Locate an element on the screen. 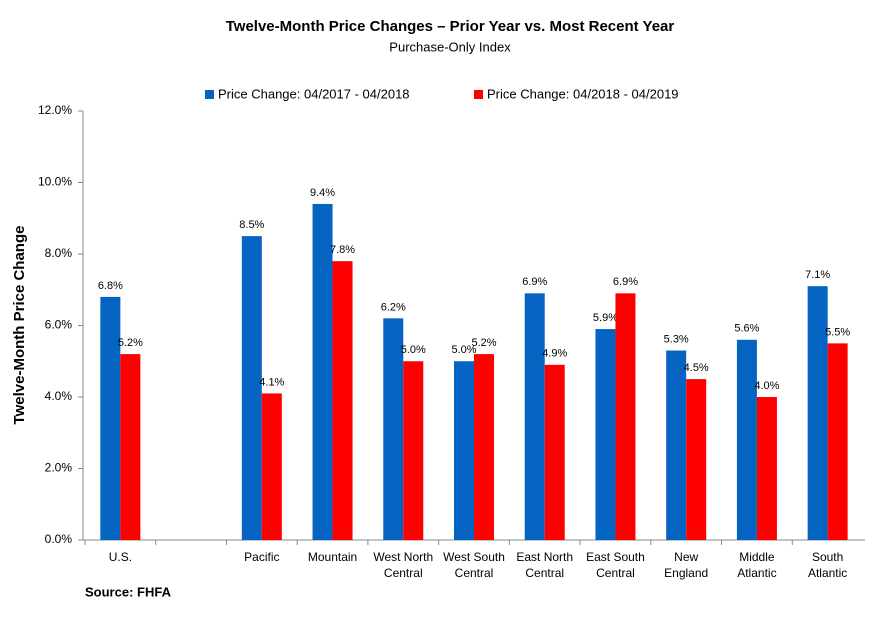 The height and width of the screenshot is (621, 885). x-tick-line: South is located at coordinates (827, 557).